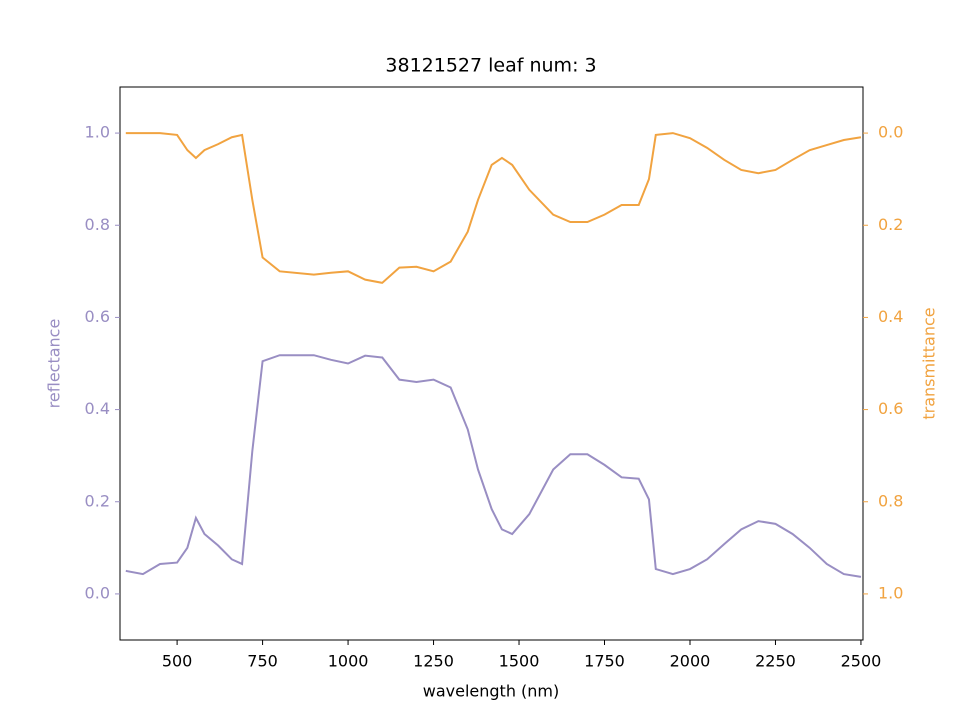 This screenshot has width=960, height=724. Describe the element at coordinates (97, 316) in the screenshot. I see `y-tick-label: 0.6` at that location.